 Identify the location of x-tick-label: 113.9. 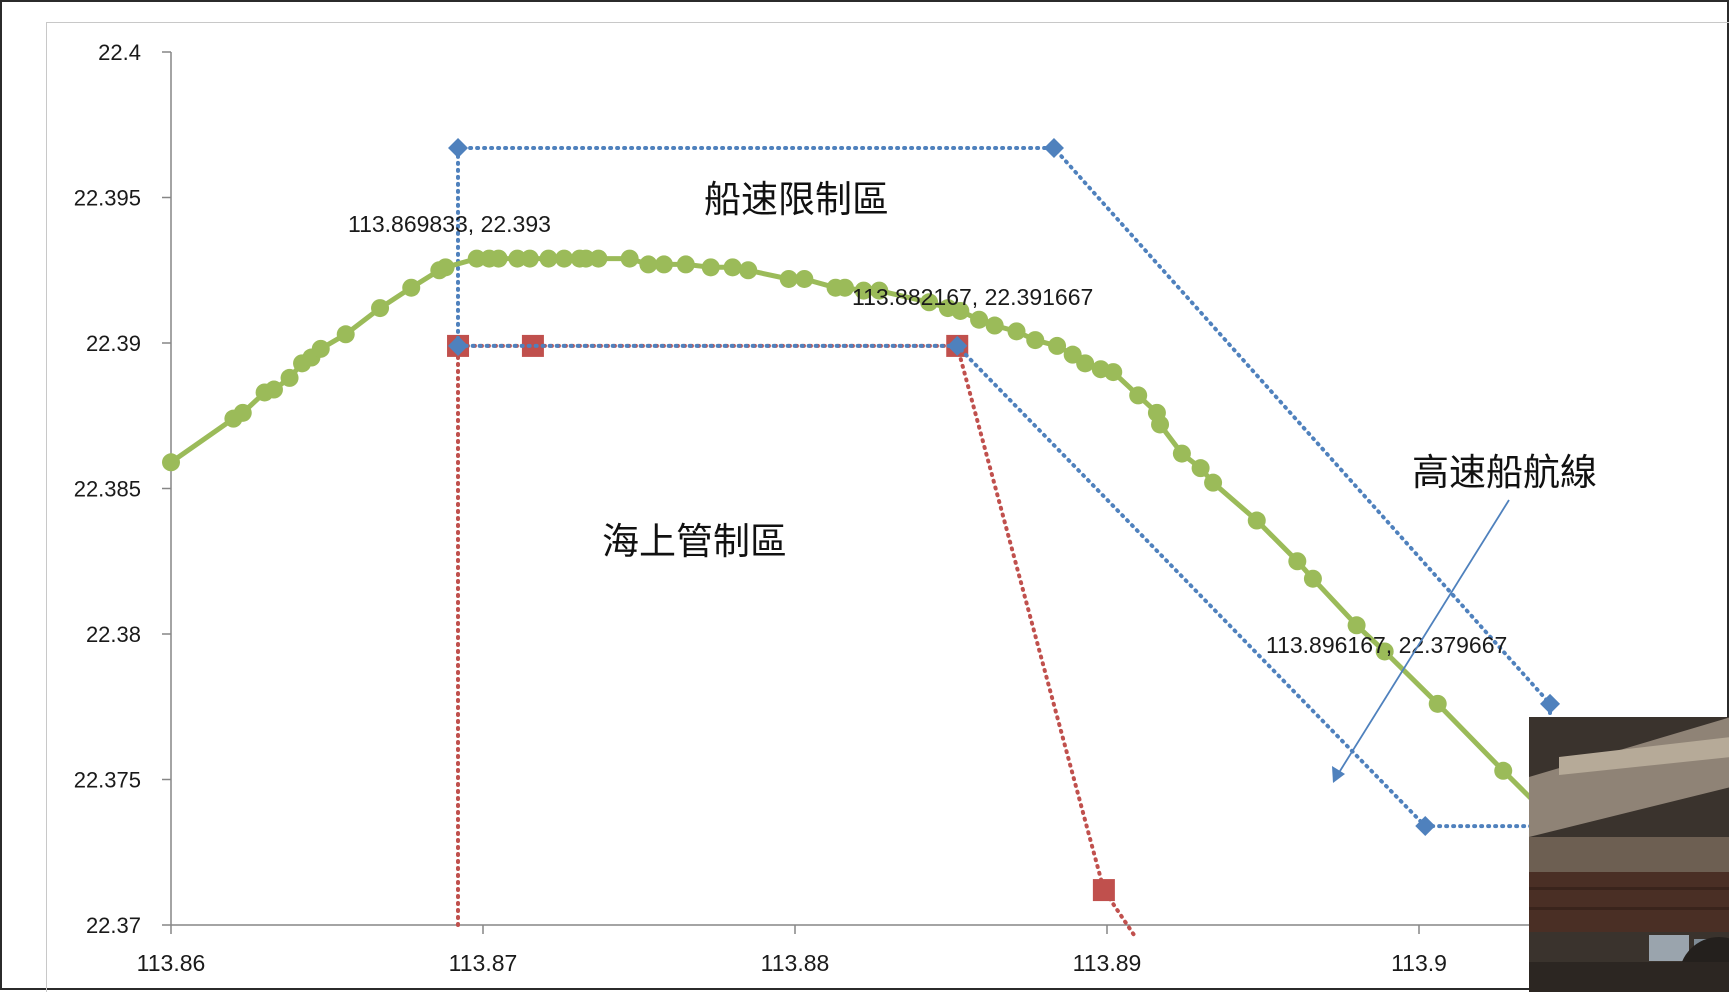
(1419, 963).